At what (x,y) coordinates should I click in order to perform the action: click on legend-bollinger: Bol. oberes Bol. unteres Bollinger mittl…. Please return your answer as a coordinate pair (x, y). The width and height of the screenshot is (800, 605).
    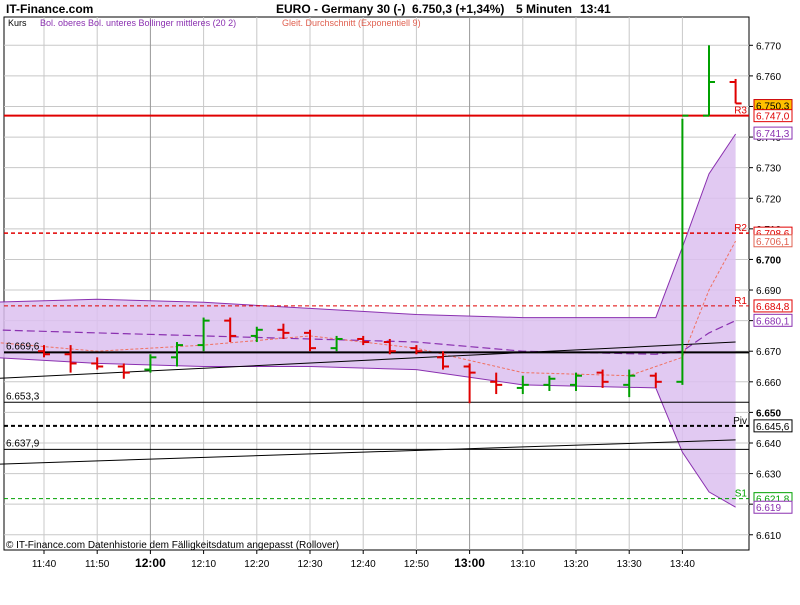
    Looking at the image, I should click on (138, 23).